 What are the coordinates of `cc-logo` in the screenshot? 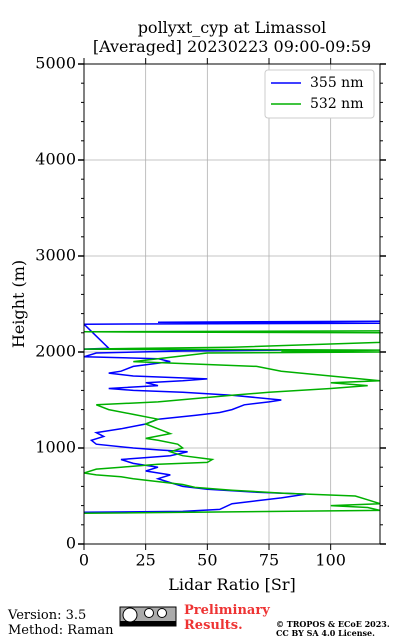 It's located at (148, 616).